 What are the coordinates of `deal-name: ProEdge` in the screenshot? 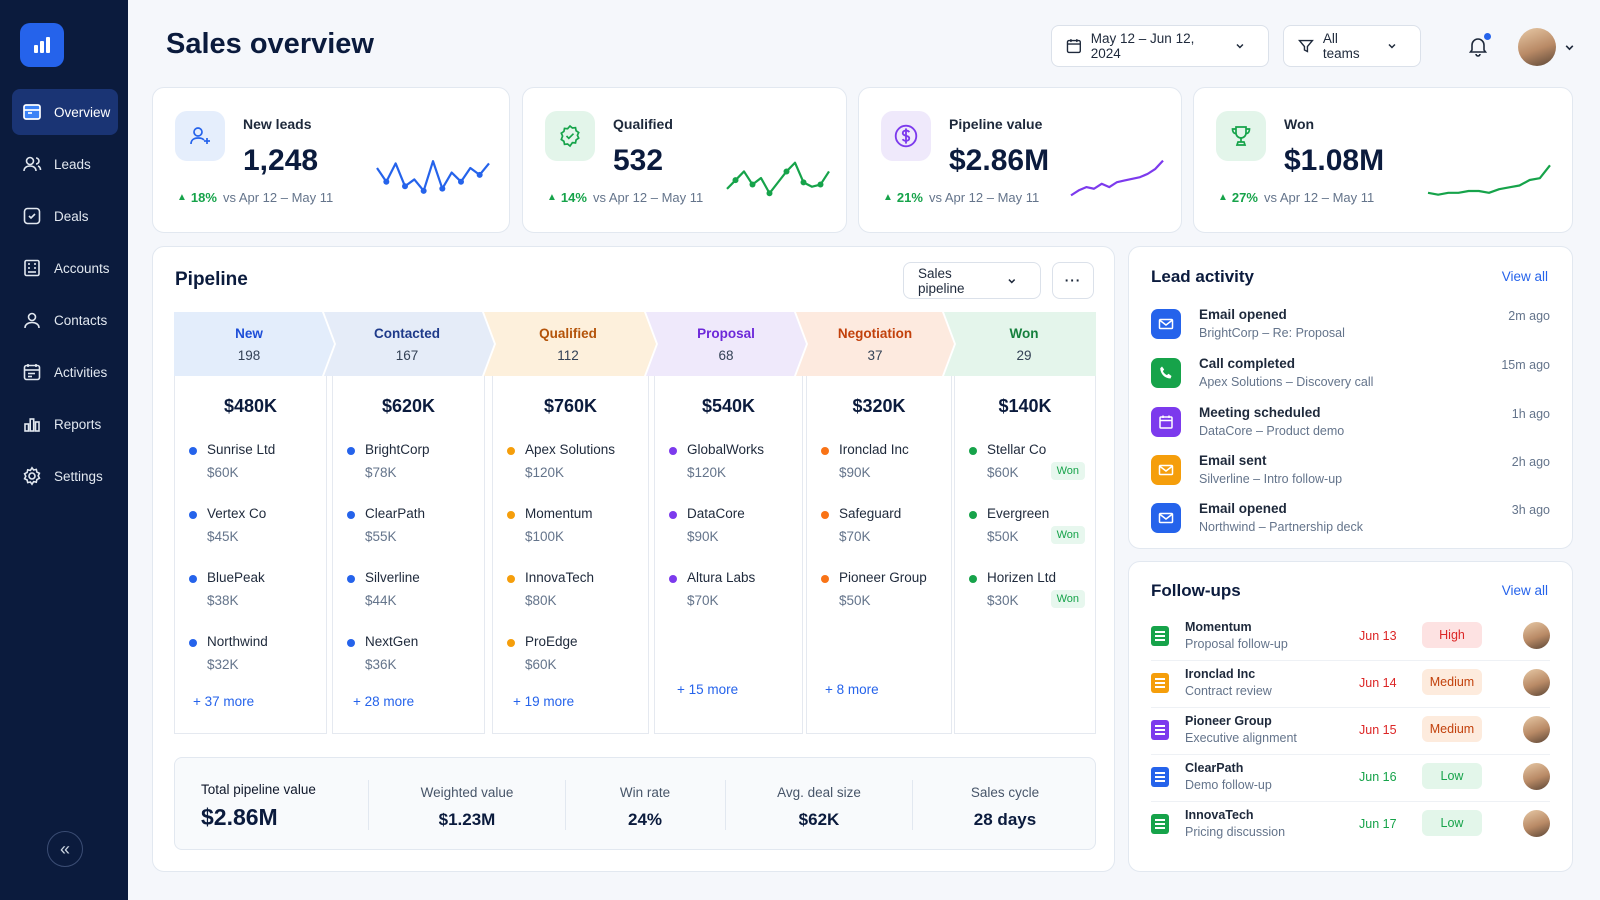 It's located at (551, 641).